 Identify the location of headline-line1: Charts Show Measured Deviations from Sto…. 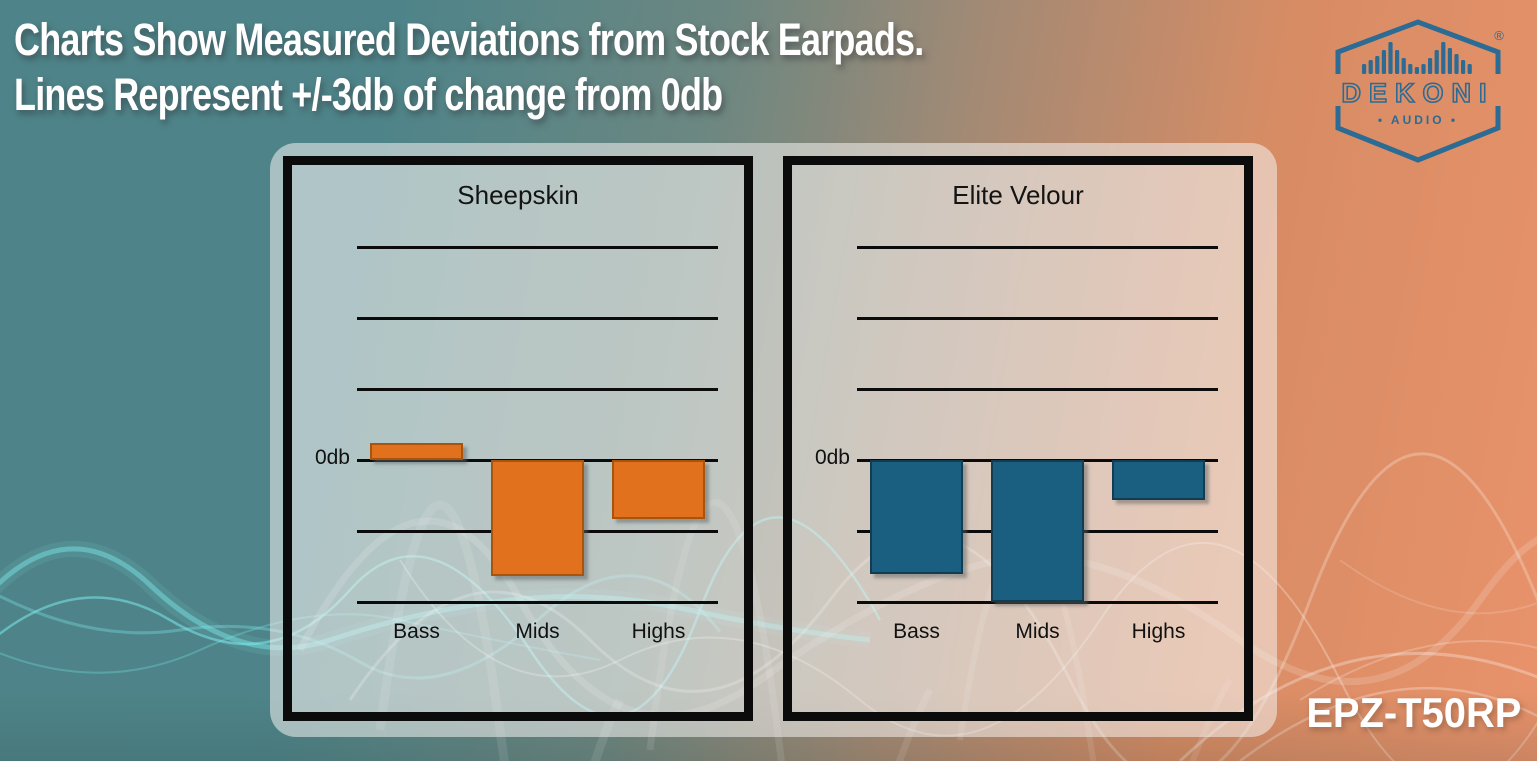
(469, 39).